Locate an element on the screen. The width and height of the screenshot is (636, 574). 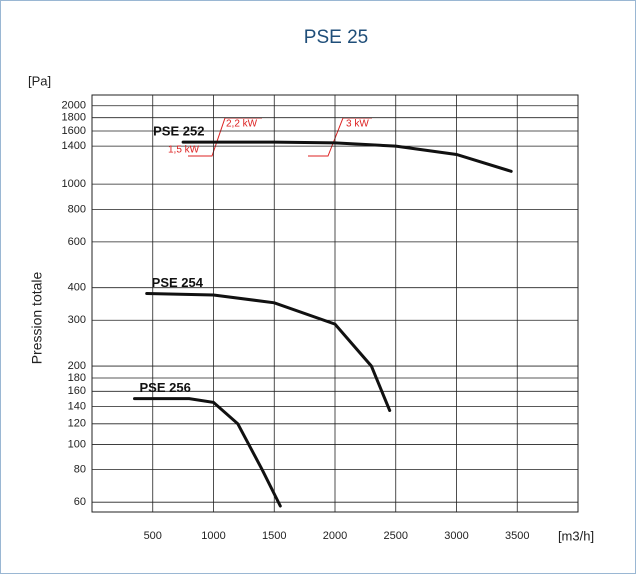
y-tick-label: 300 is located at coordinates (77, 320).